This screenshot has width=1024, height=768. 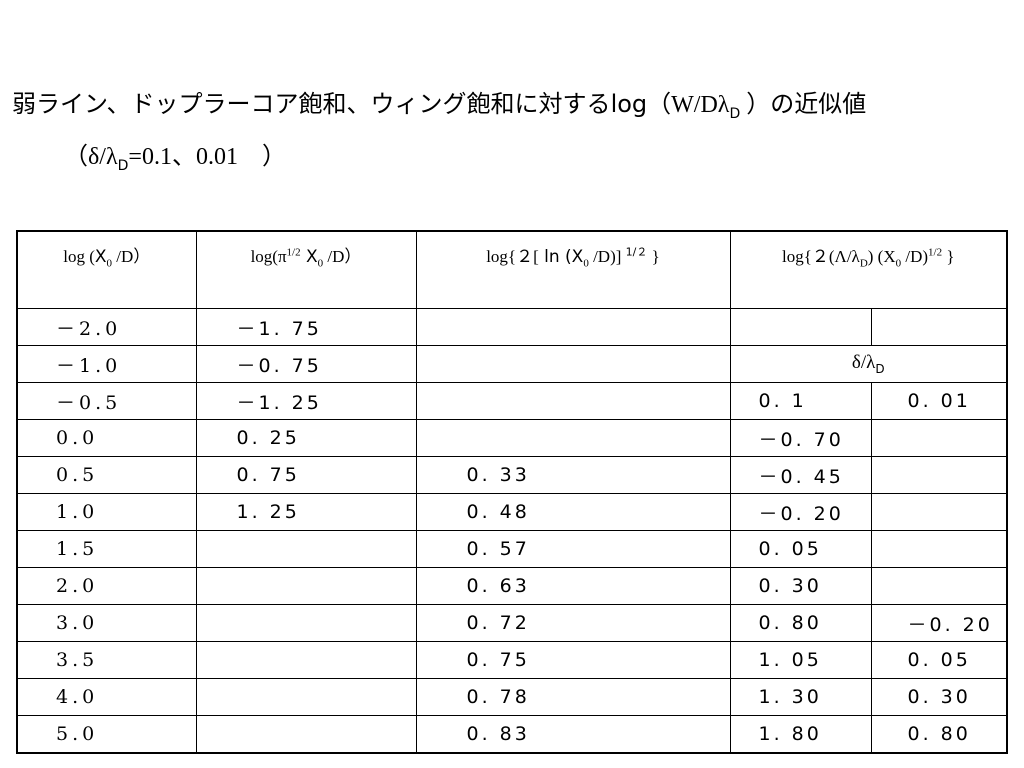 I want to click on cell-delta-0-1: 0. 30, so click(x=800, y=586).